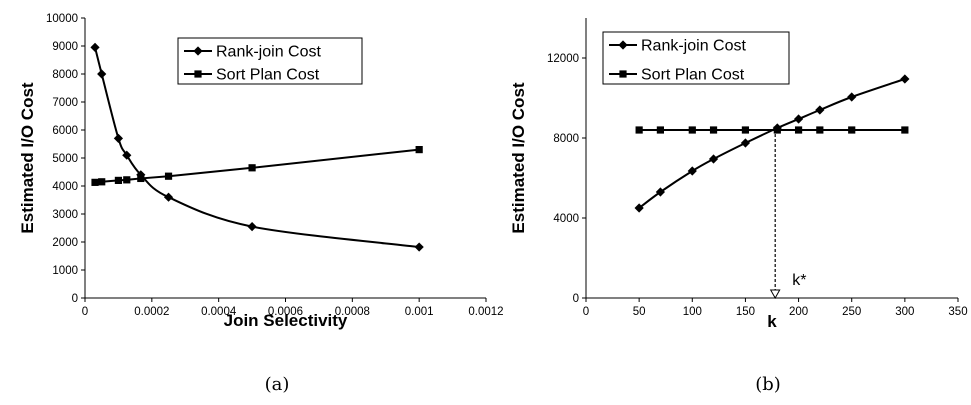 Image resolution: width=971 pixels, height=405 pixels. What do you see at coordinates (65, 103) in the screenshot?
I see `y-tick-label: 7000` at bounding box center [65, 103].